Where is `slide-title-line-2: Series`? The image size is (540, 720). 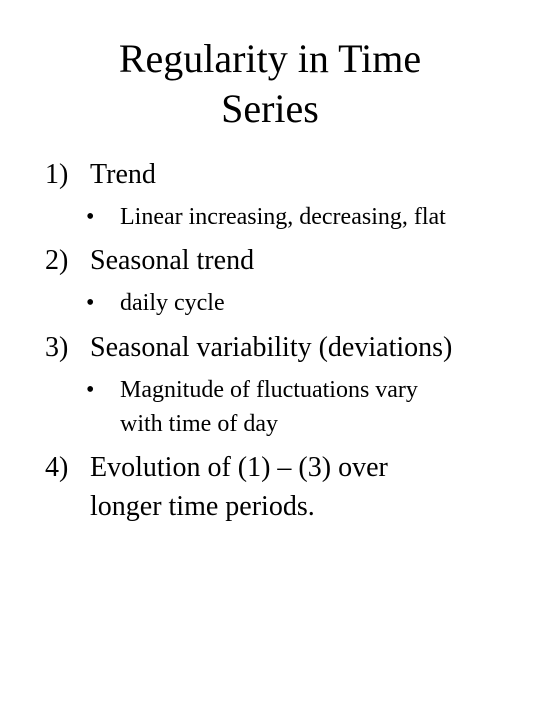
slide-title-line-2: Series is located at coordinates (270, 108).